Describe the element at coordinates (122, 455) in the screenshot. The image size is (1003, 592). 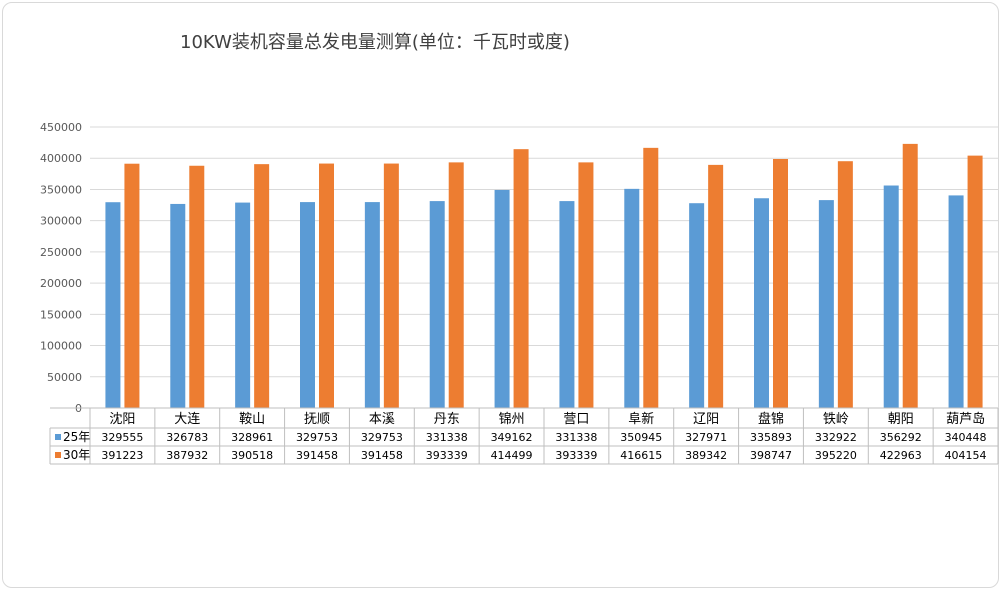
I see `data-table-cell: 391223` at that location.